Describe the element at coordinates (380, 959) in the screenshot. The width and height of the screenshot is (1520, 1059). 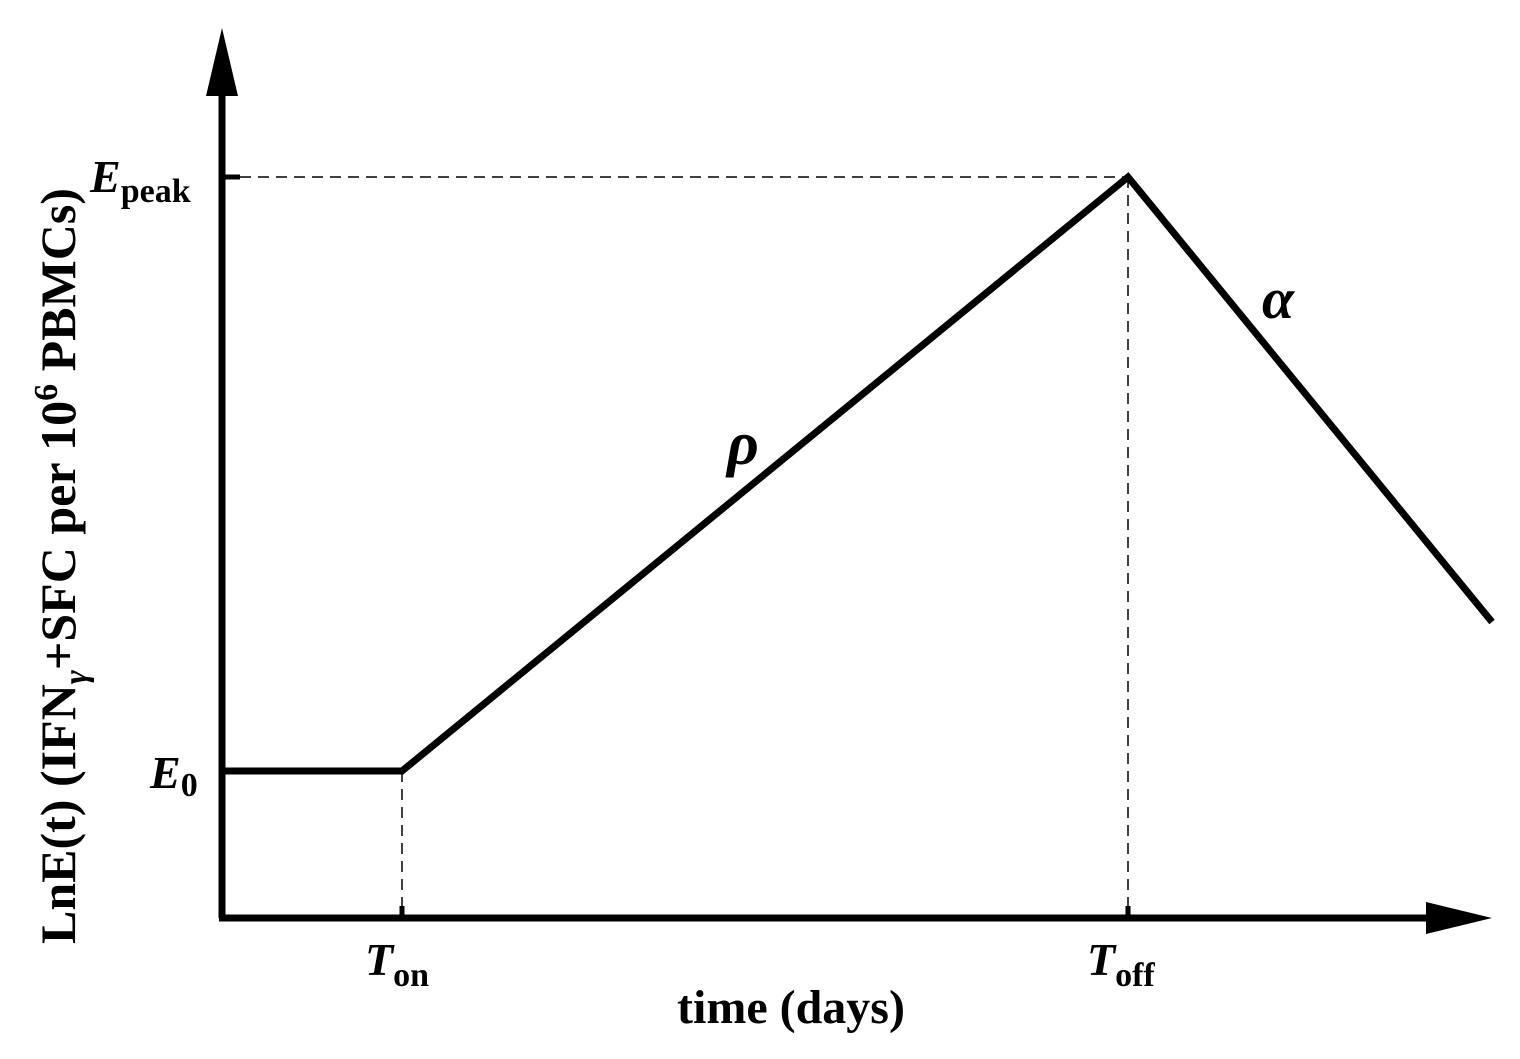
I see `t-on-main: T` at that location.